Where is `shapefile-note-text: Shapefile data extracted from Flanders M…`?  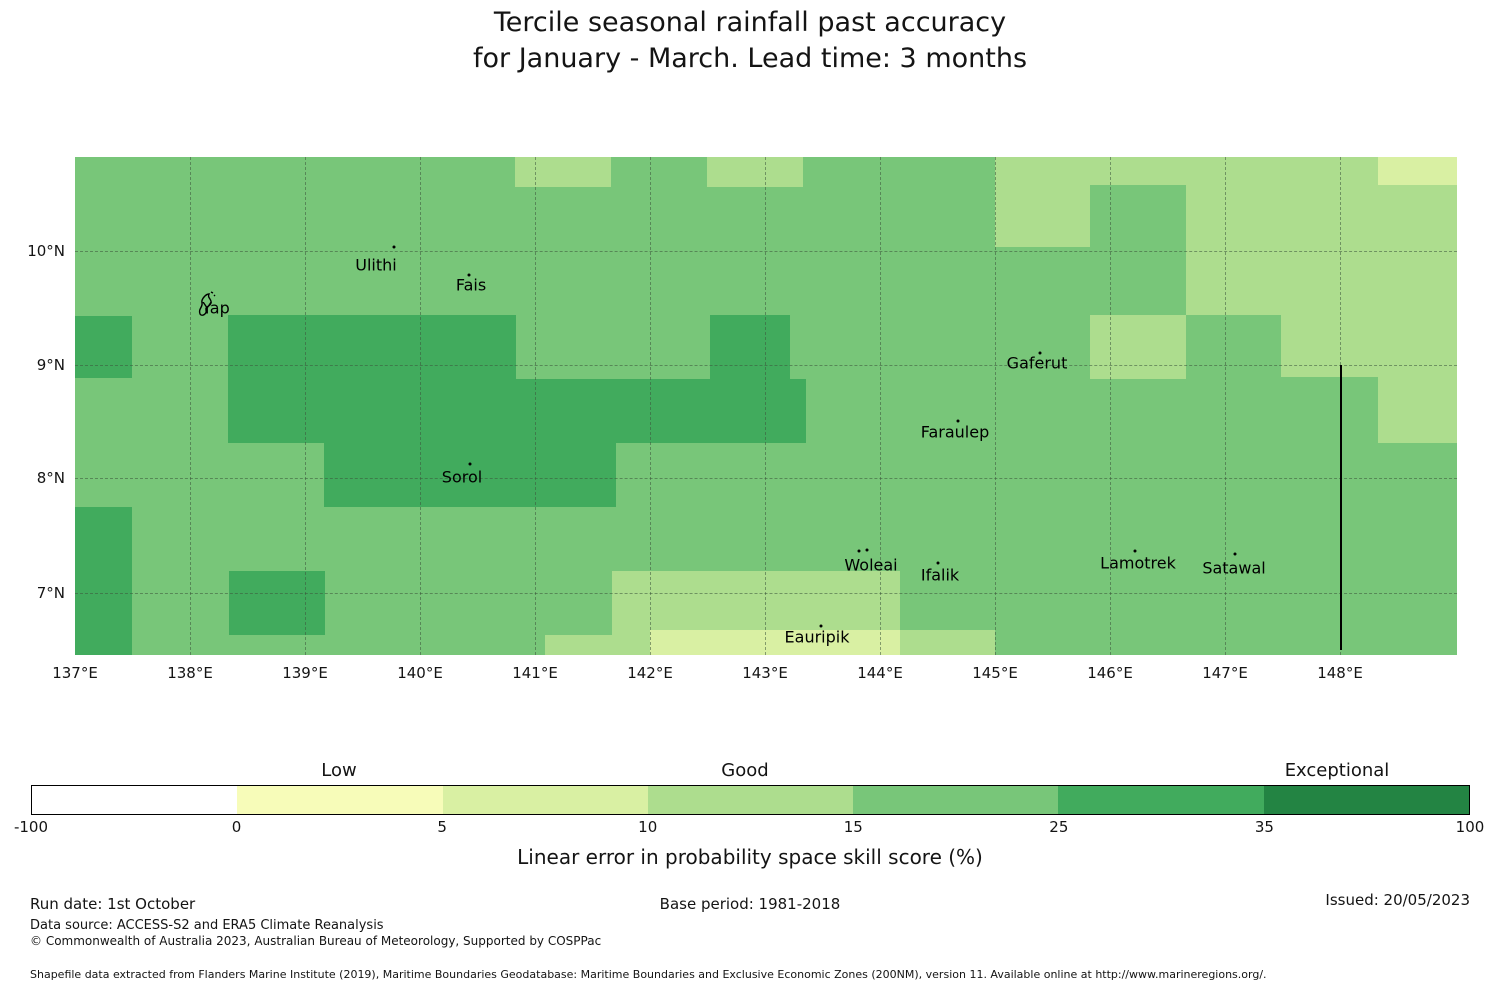
shapefile-note-text: Shapefile data extracted from Flanders M… is located at coordinates (648, 974).